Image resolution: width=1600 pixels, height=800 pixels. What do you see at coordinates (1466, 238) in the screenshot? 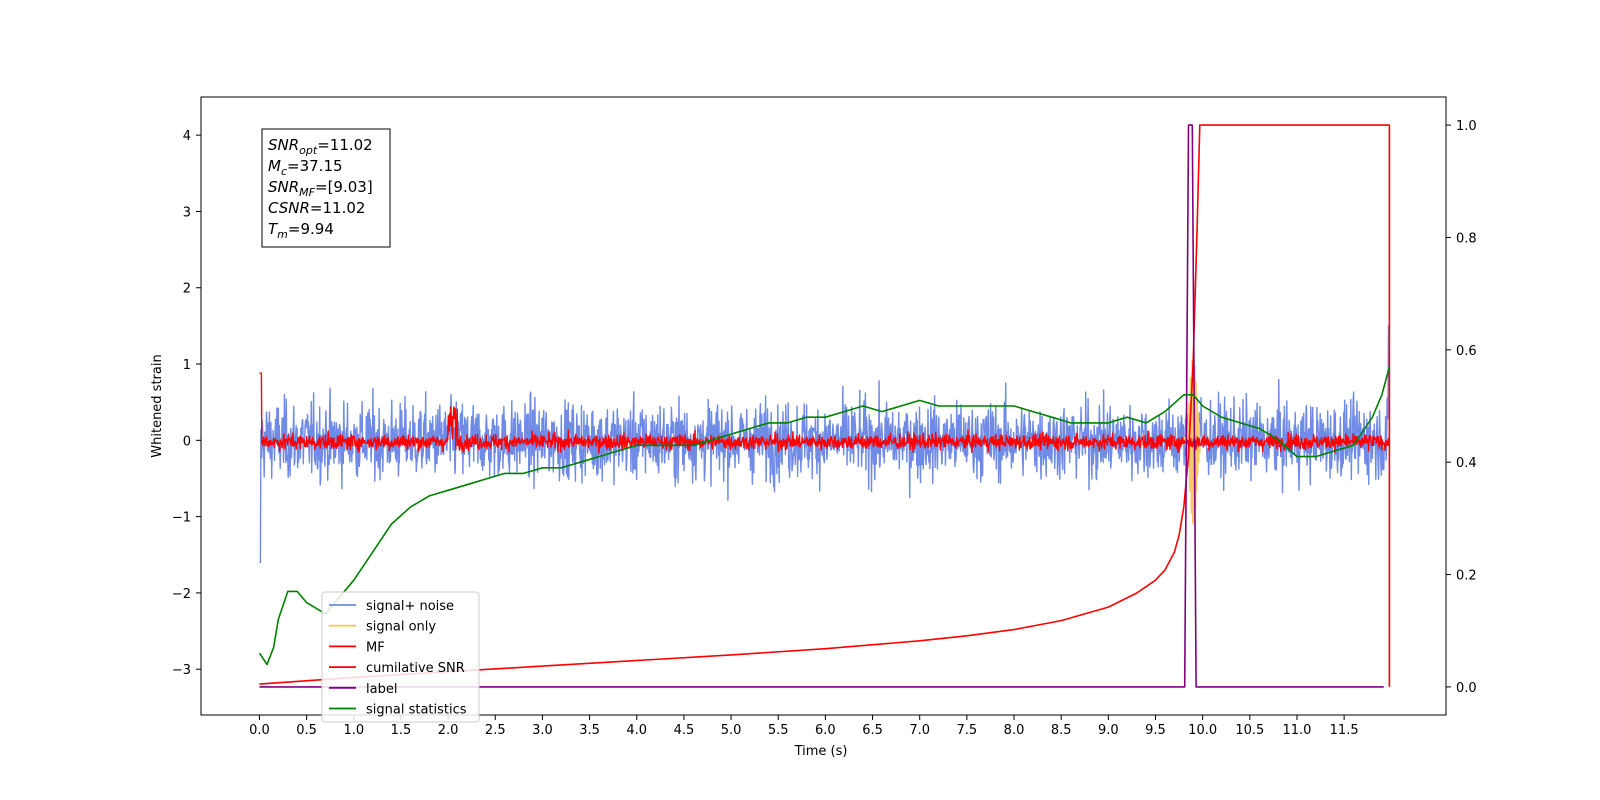
I see `y2-tick-label: 0.8` at bounding box center [1466, 238].